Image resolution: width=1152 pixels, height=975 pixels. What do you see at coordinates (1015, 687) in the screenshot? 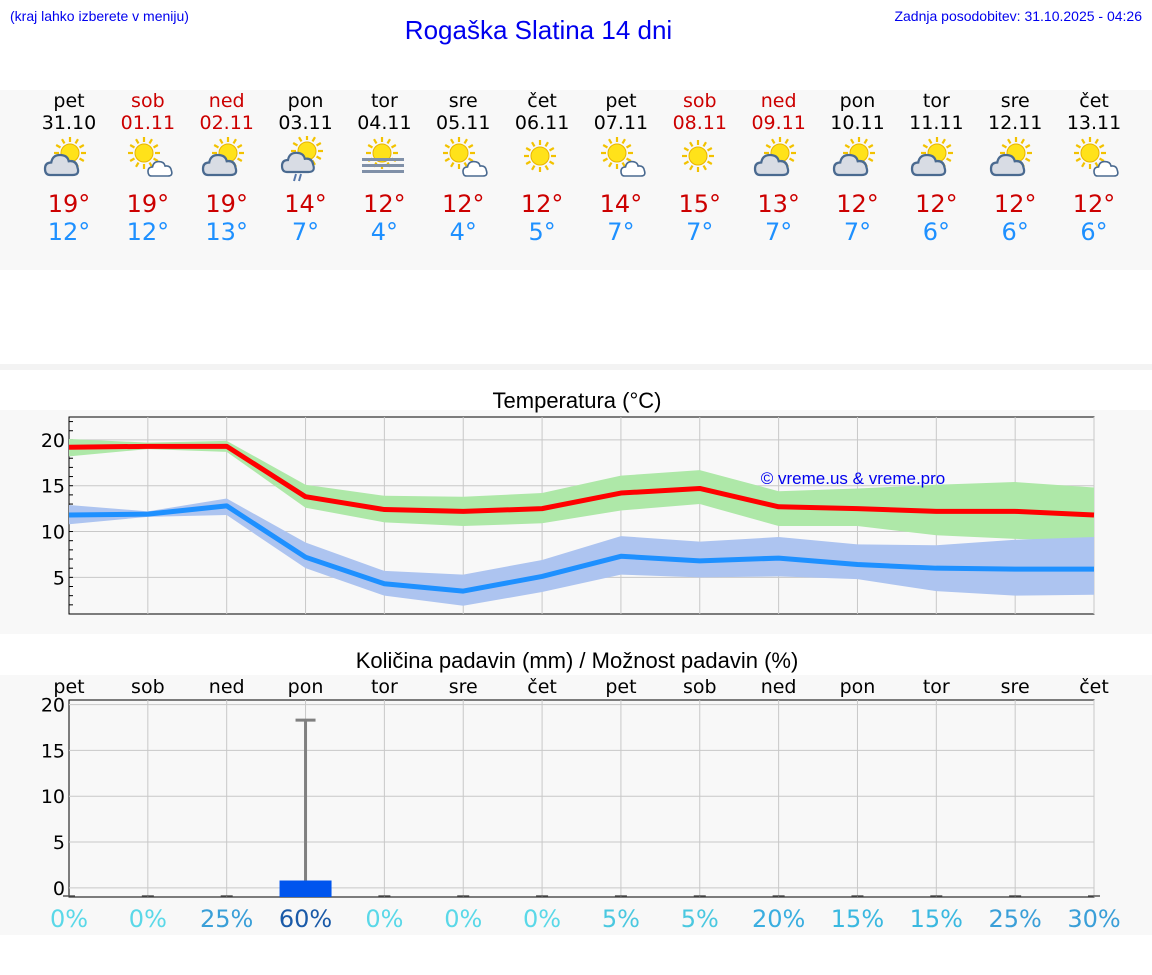
I see `precip-category-label: sre` at bounding box center [1015, 687].